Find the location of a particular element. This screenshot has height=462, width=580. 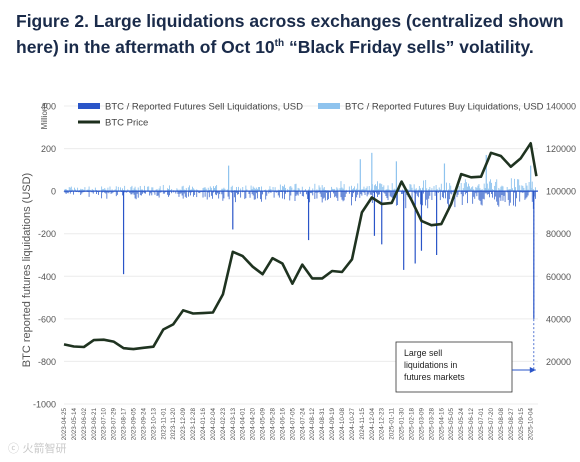

x-tick-label: 2024-06-16 is located at coordinates (282, 424).